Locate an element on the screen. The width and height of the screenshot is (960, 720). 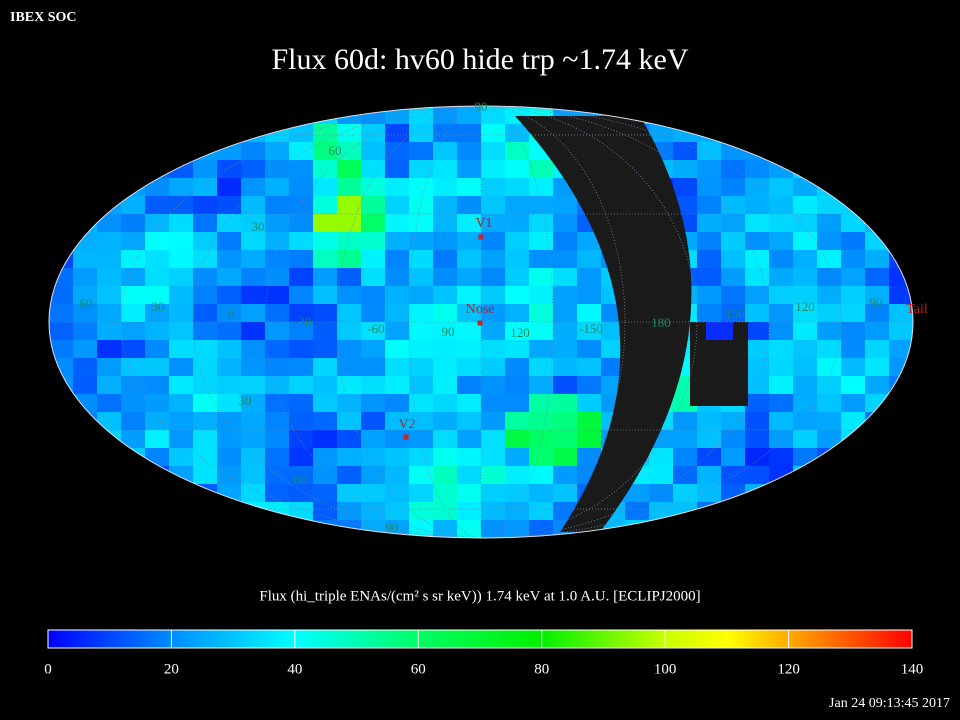
colorbar is located at coordinates (480, 639).